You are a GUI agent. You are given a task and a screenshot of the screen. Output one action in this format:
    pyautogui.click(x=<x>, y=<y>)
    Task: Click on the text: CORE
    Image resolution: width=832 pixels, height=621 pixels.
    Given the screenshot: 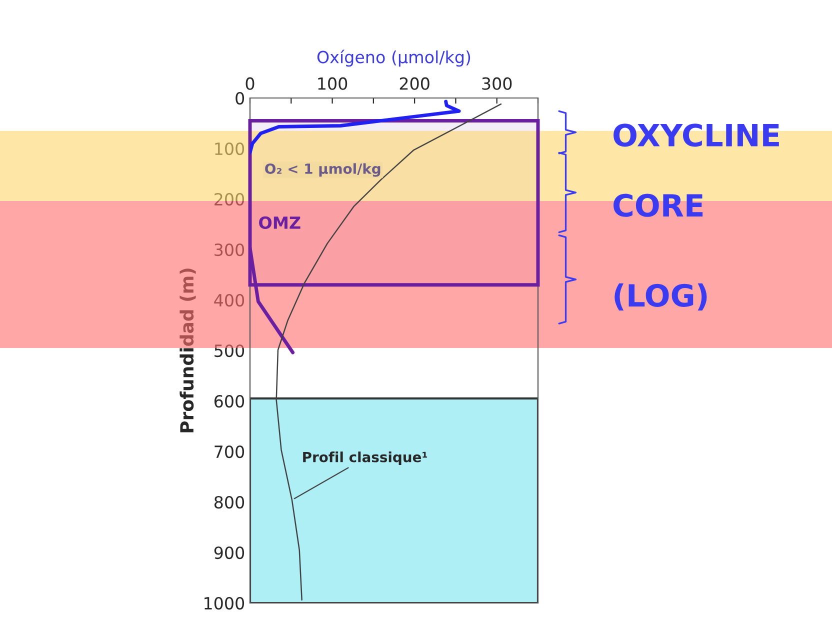 What is the action you would take?
    pyautogui.click(x=658, y=205)
    